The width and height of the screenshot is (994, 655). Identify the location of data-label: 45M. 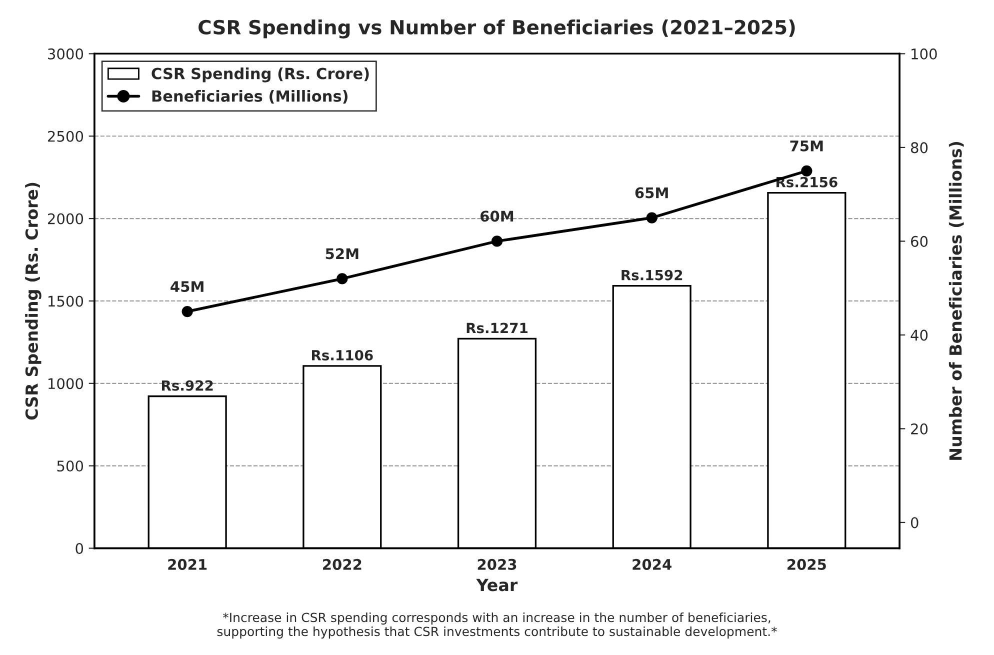
(187, 286).